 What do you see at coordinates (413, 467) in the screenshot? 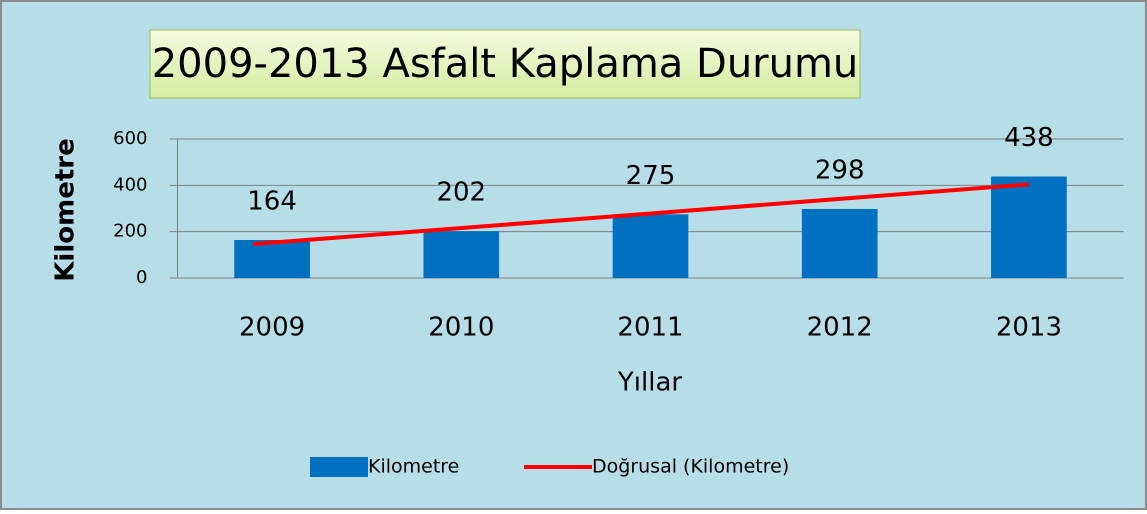
I see `legend-label: Kilometre` at bounding box center [413, 467].